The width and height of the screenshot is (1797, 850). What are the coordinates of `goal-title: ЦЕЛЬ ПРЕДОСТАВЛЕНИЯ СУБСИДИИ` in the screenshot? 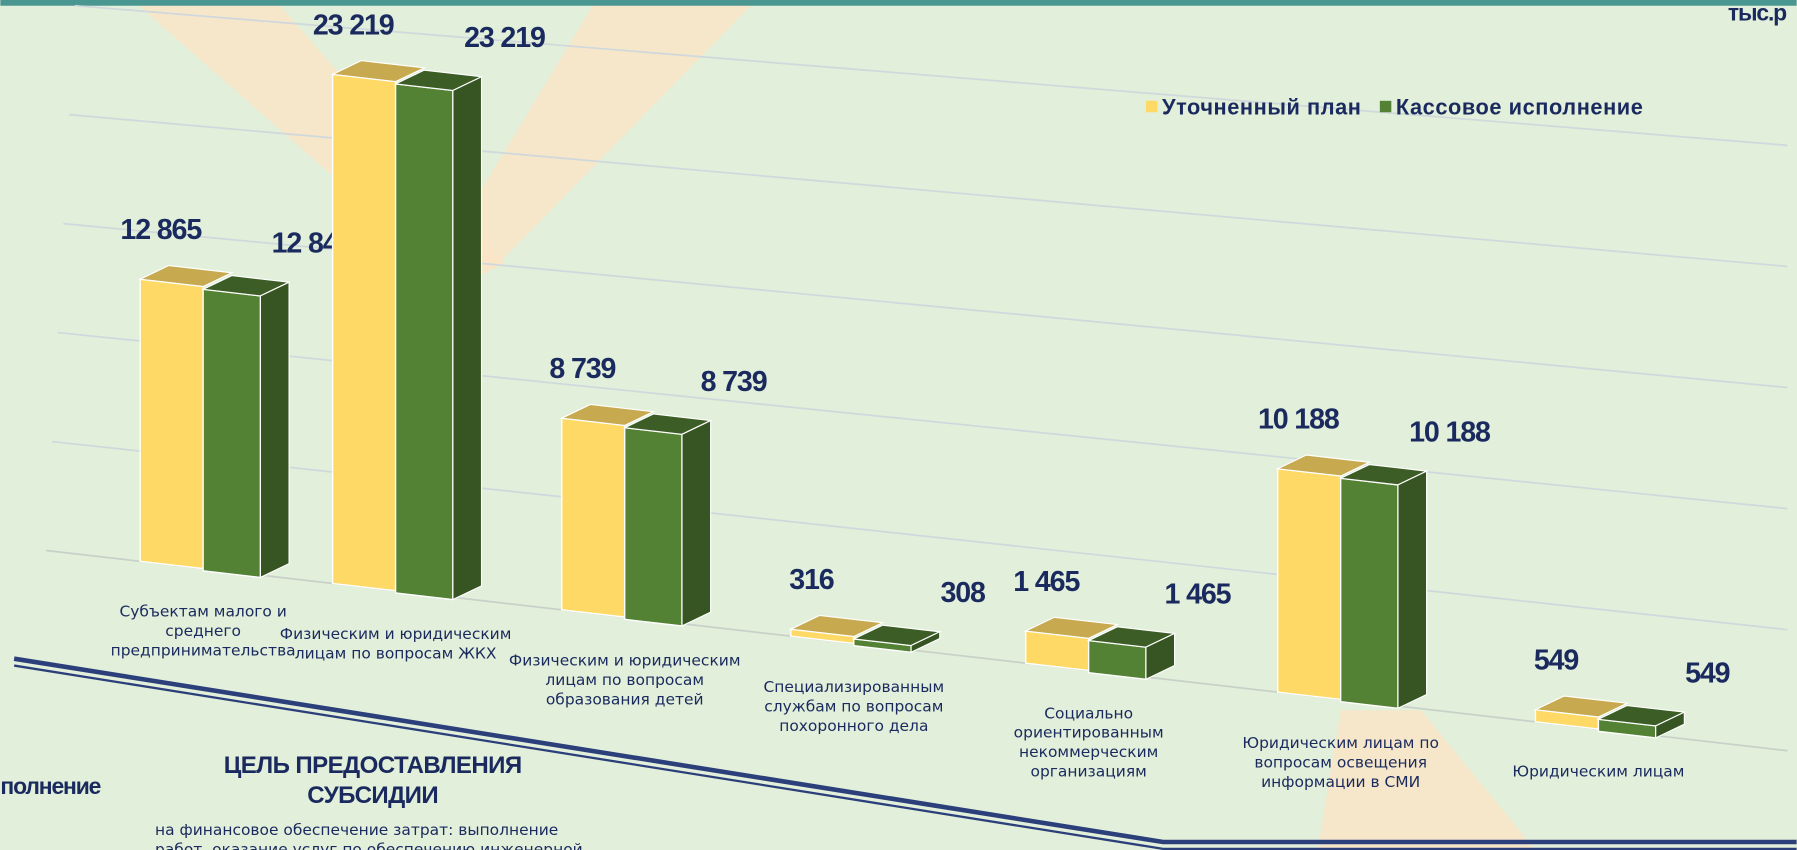 It's located at (372, 780).